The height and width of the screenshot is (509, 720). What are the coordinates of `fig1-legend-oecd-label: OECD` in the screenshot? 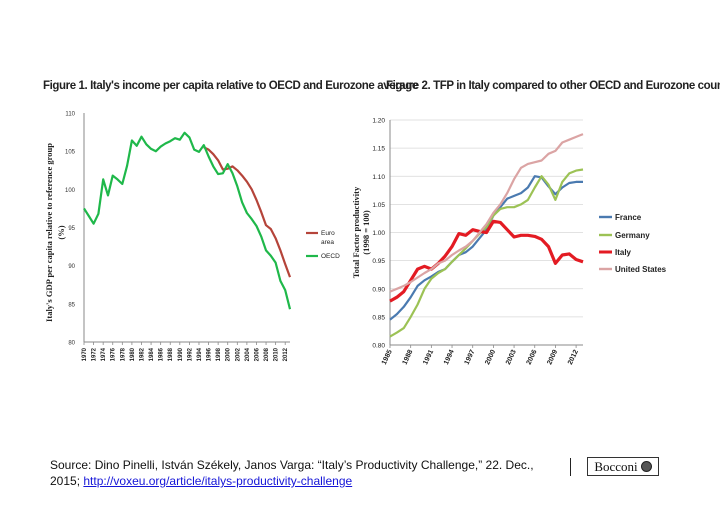 It's located at (330, 256).